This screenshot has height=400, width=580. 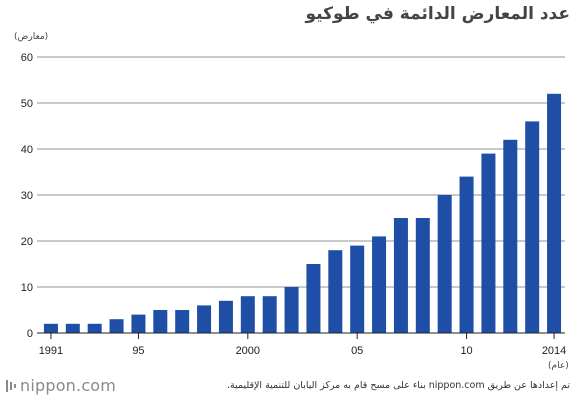 I want to click on y-tick-label: 10, so click(x=27, y=288).